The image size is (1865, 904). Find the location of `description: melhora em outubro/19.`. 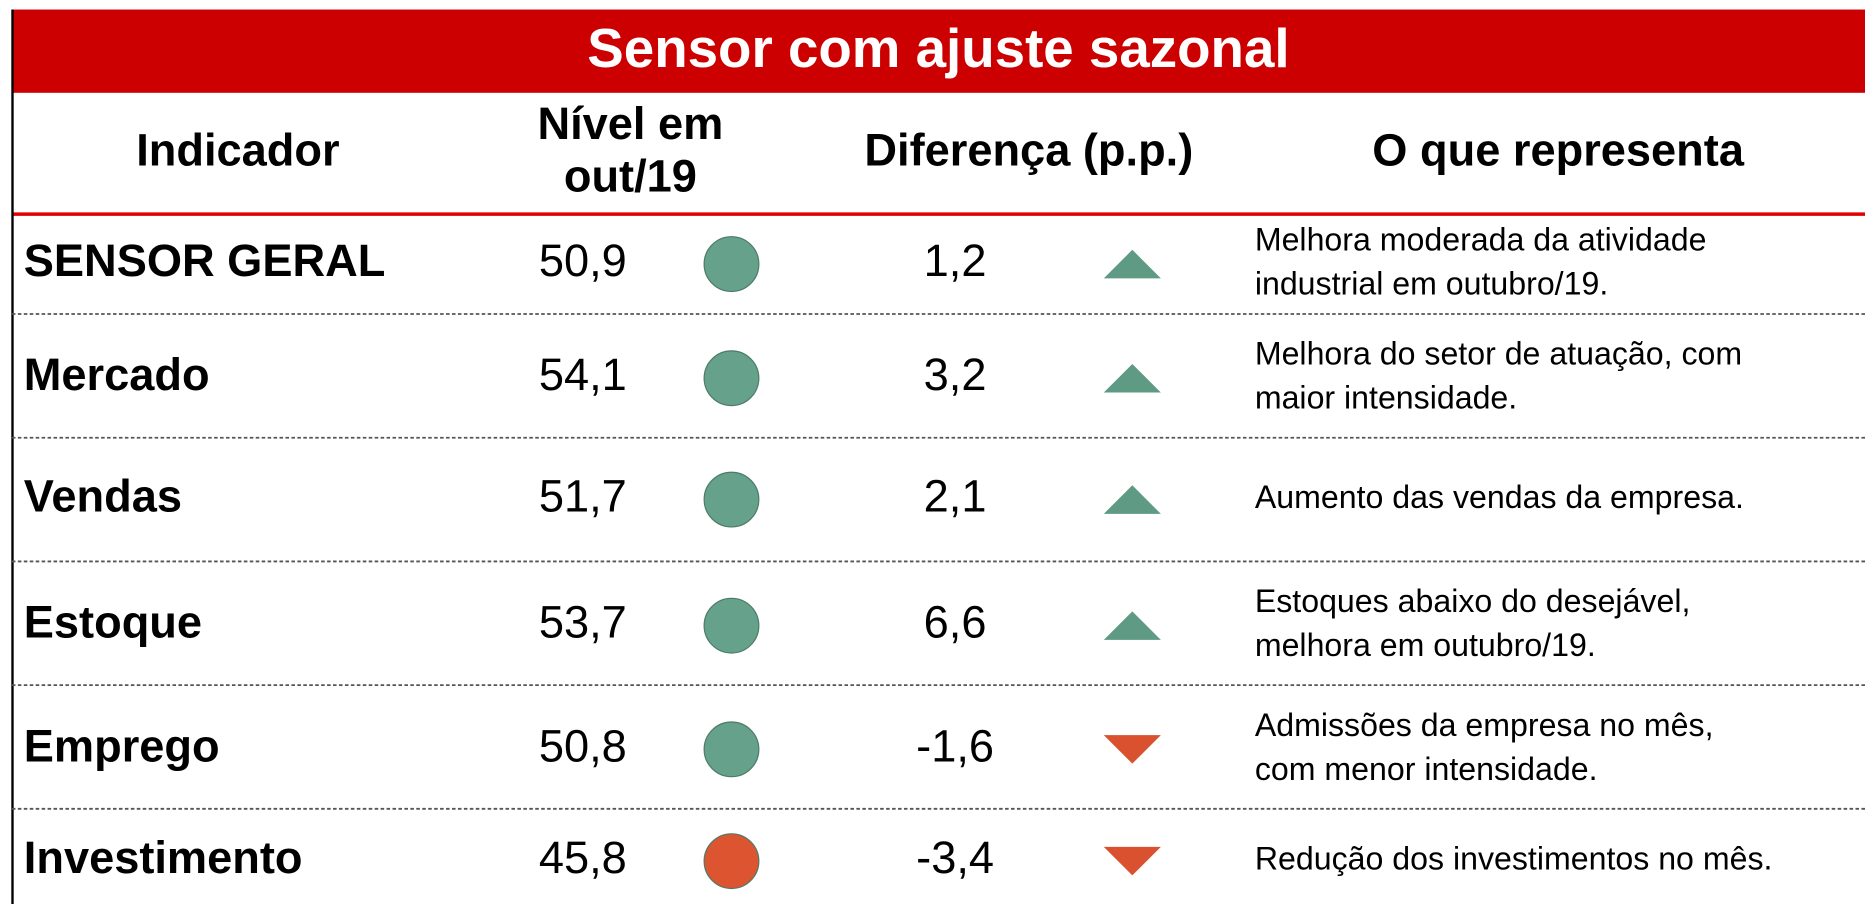

description: melhora em outubro/19. is located at coordinates (1425, 645).